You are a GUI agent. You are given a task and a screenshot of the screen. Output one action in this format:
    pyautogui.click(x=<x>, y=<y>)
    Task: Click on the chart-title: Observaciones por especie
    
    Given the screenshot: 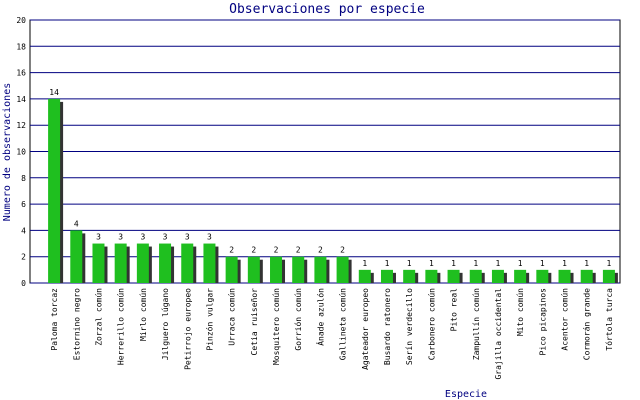 What is the action you would take?
    pyautogui.click(x=327, y=9)
    